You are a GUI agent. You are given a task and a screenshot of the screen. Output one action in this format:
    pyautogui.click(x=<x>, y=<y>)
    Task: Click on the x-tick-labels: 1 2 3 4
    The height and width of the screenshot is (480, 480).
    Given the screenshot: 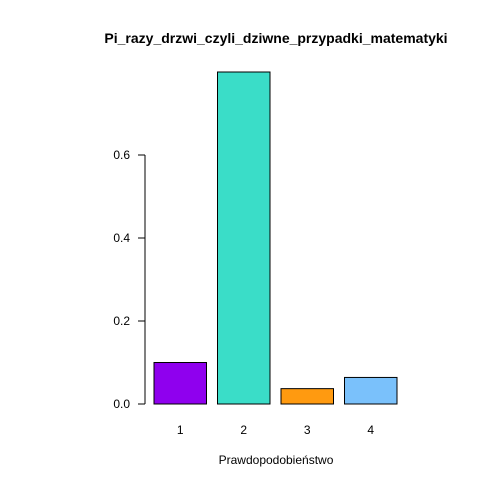 What is the action you would take?
    pyautogui.click(x=276, y=430)
    